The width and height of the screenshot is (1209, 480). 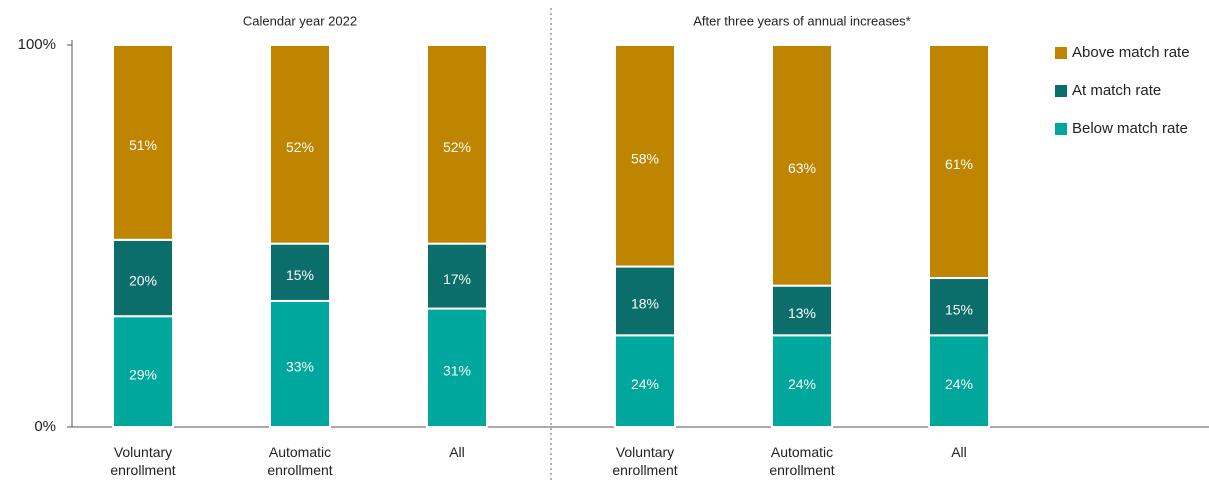 I want to click on legend-label: Above match rate, so click(x=1131, y=52).